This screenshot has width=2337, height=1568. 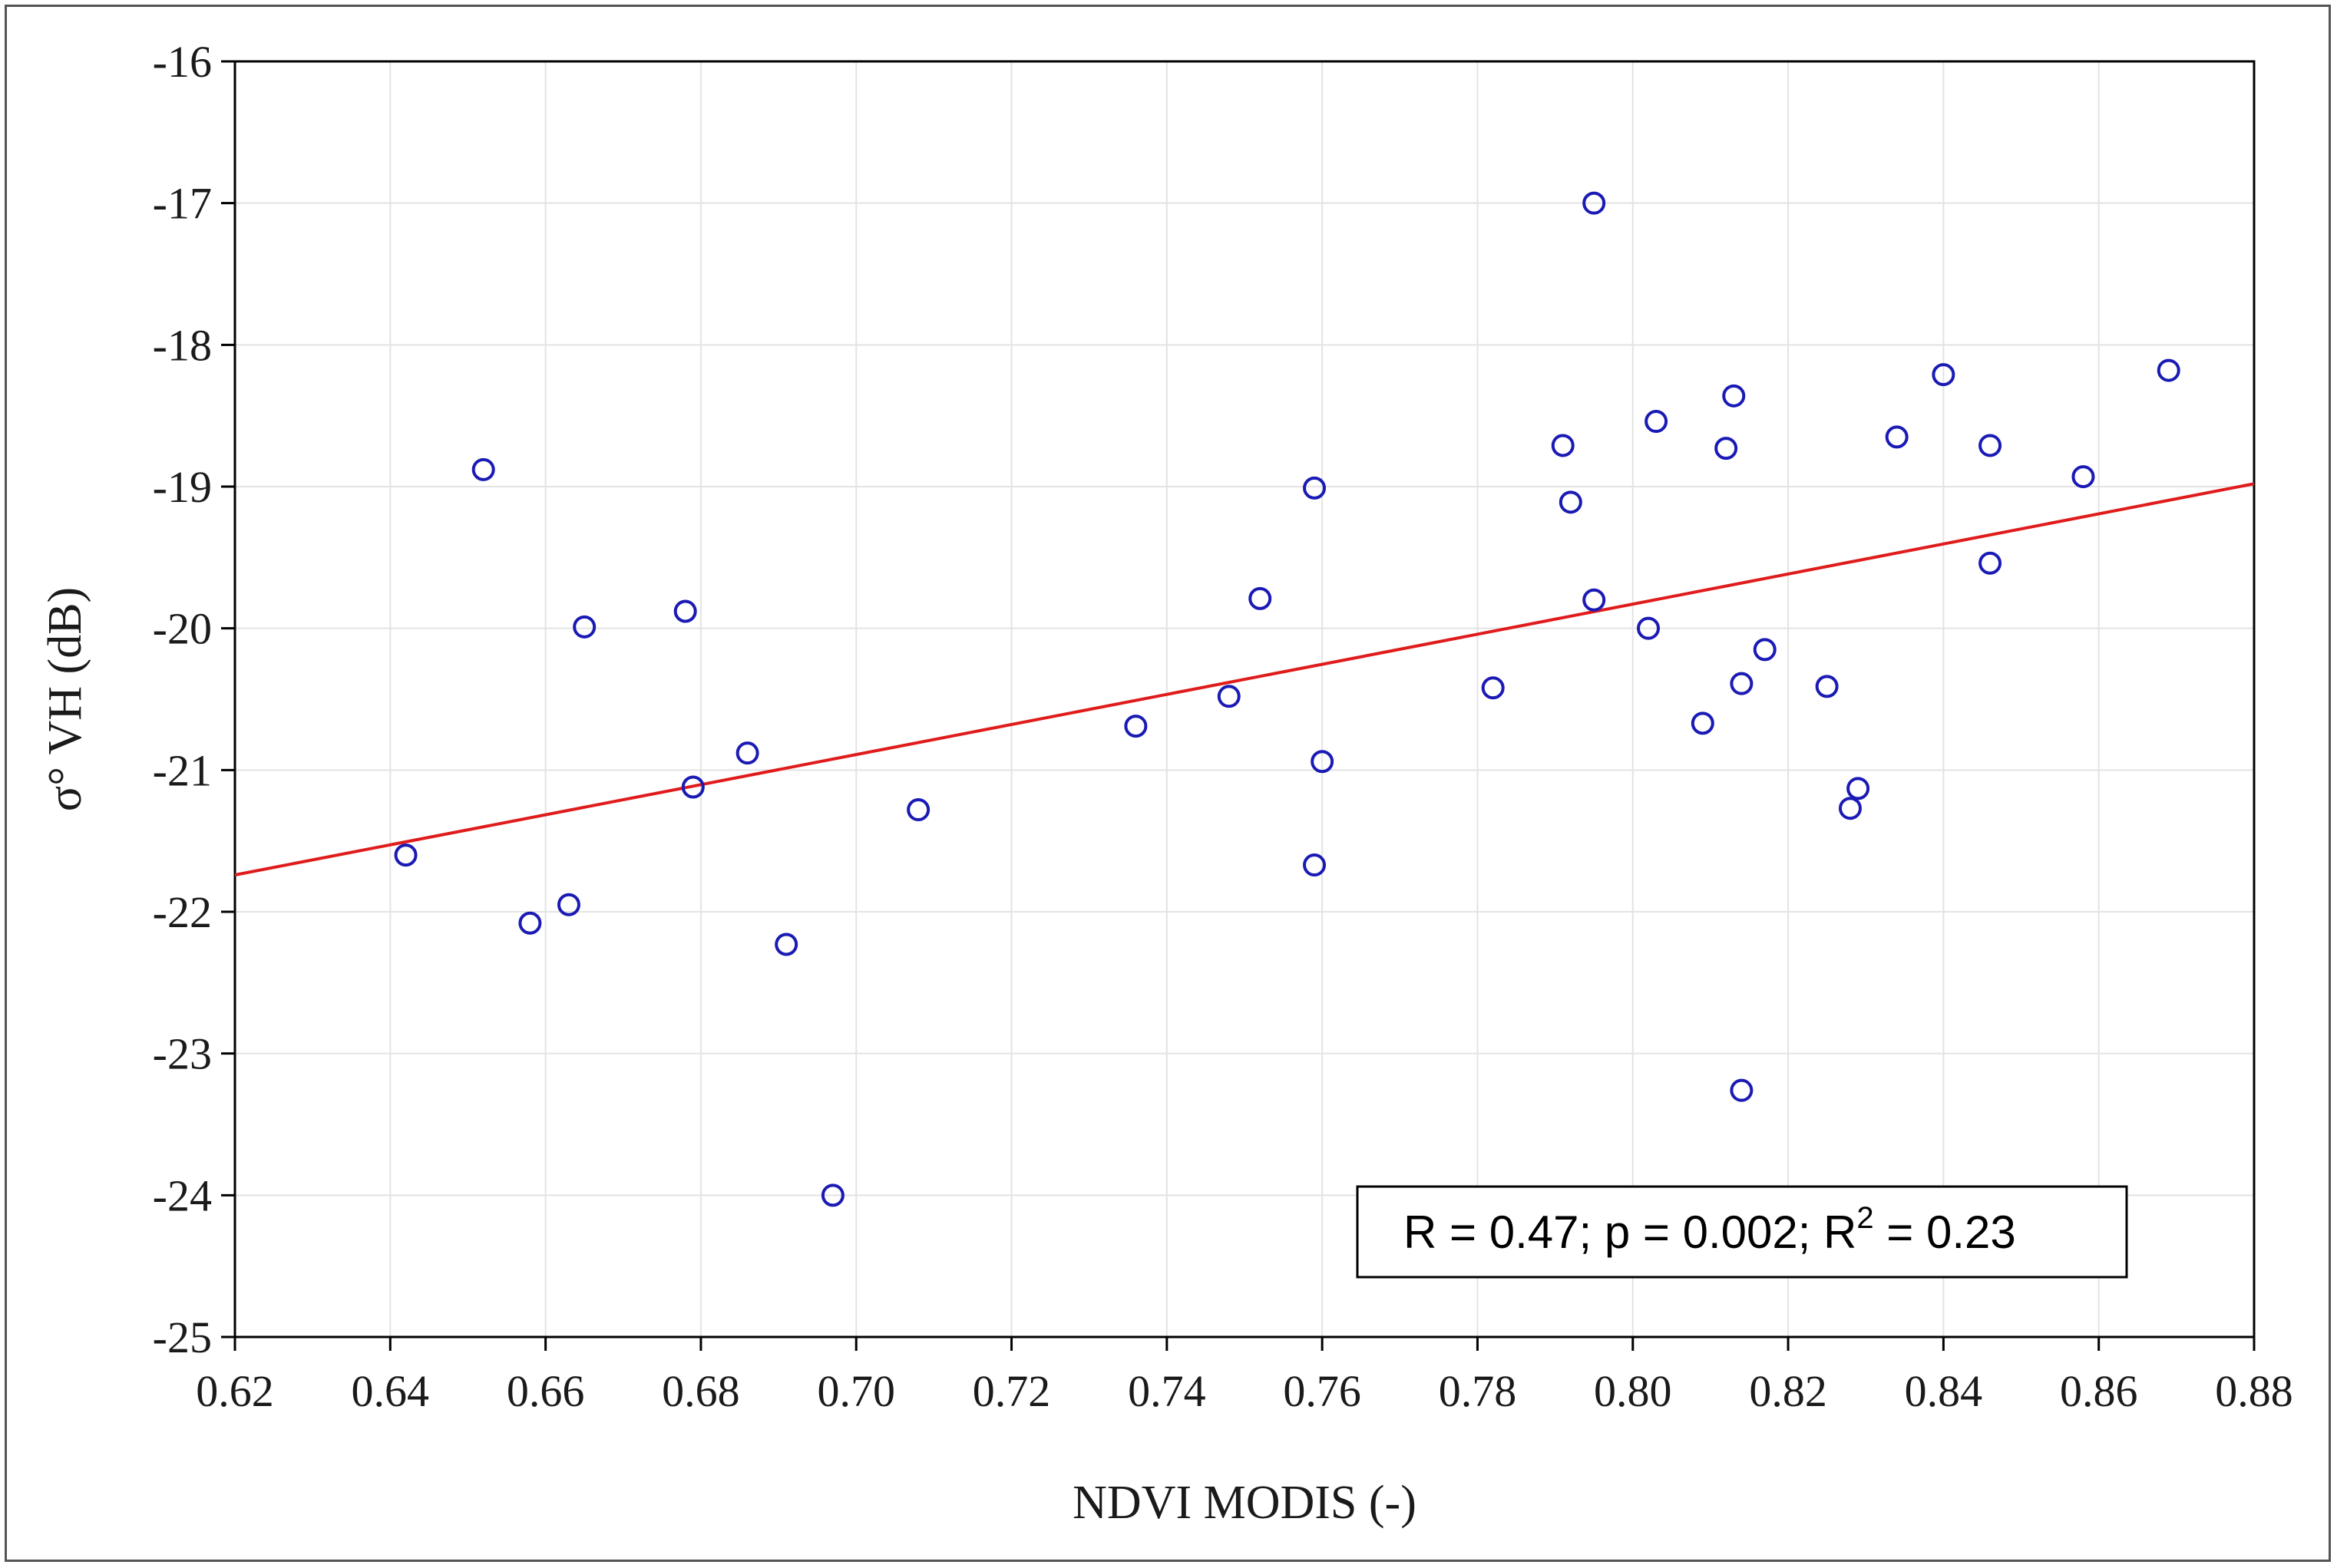 I want to click on y-tick-label: -17, so click(x=182, y=204).